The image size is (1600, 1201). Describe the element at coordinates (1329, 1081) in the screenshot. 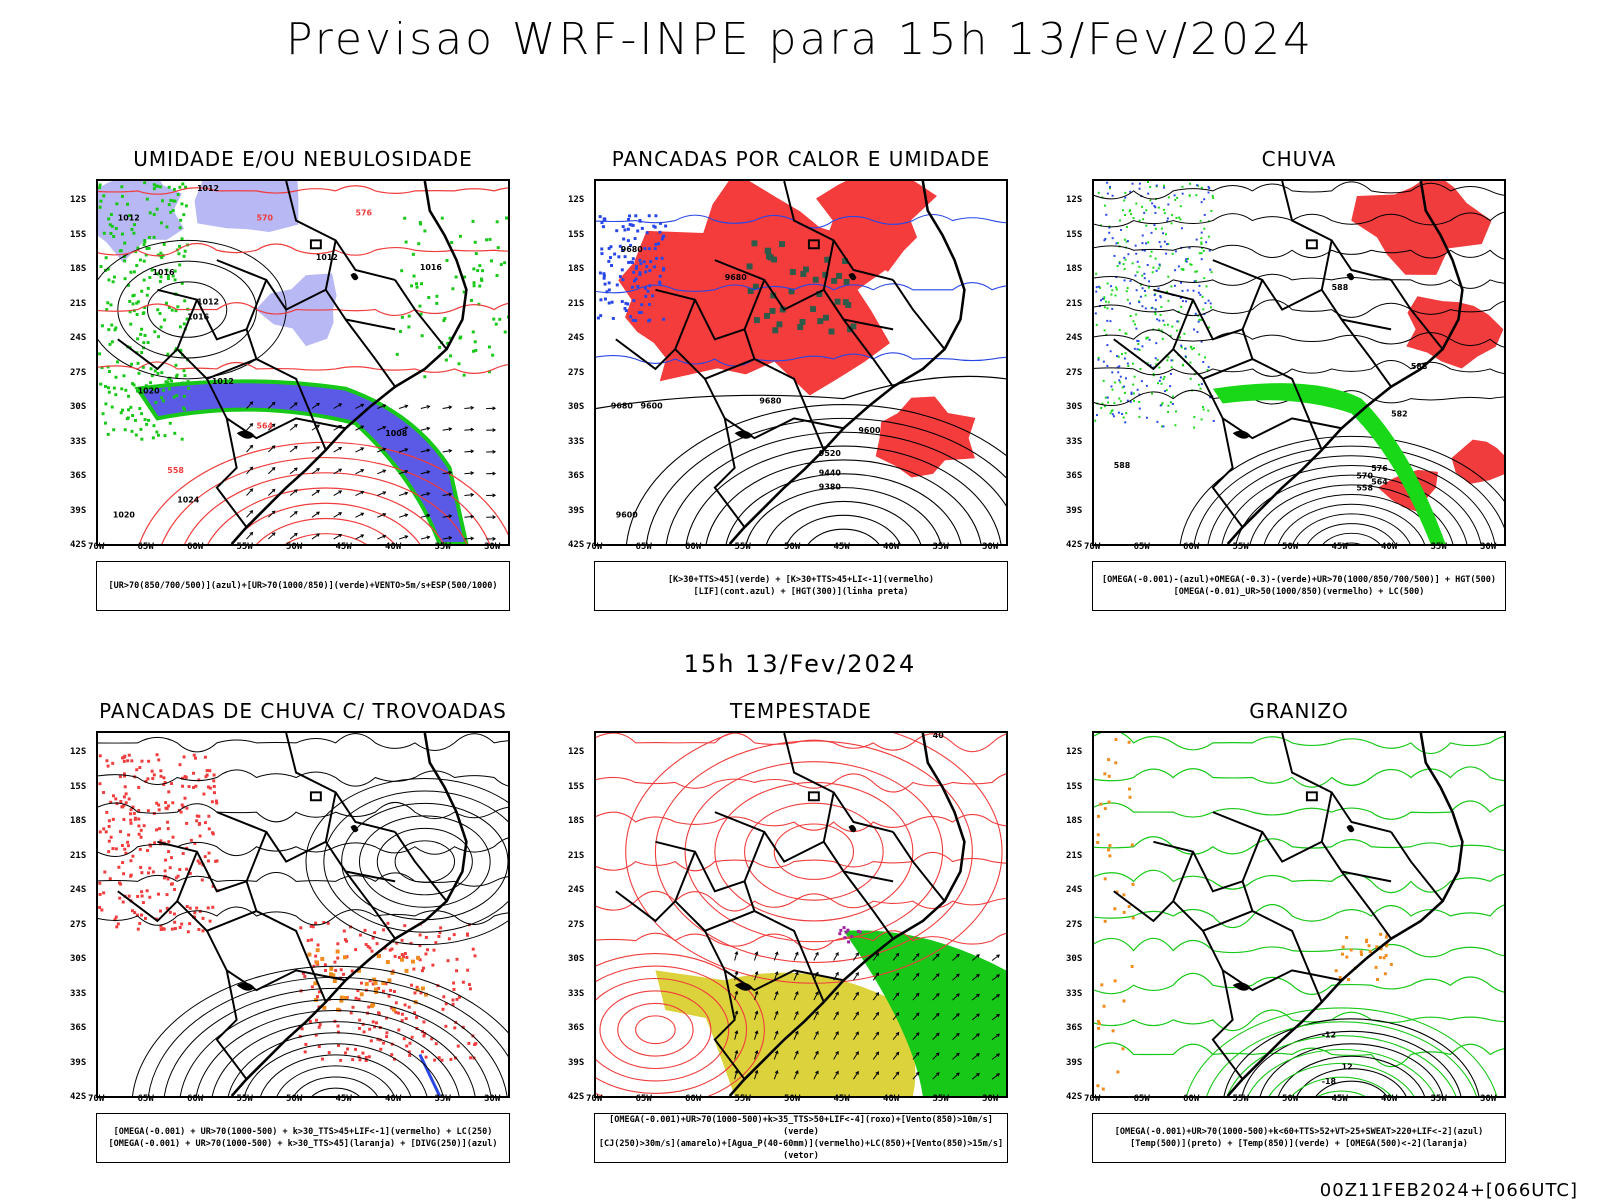

I see `contour-label: -18` at that location.